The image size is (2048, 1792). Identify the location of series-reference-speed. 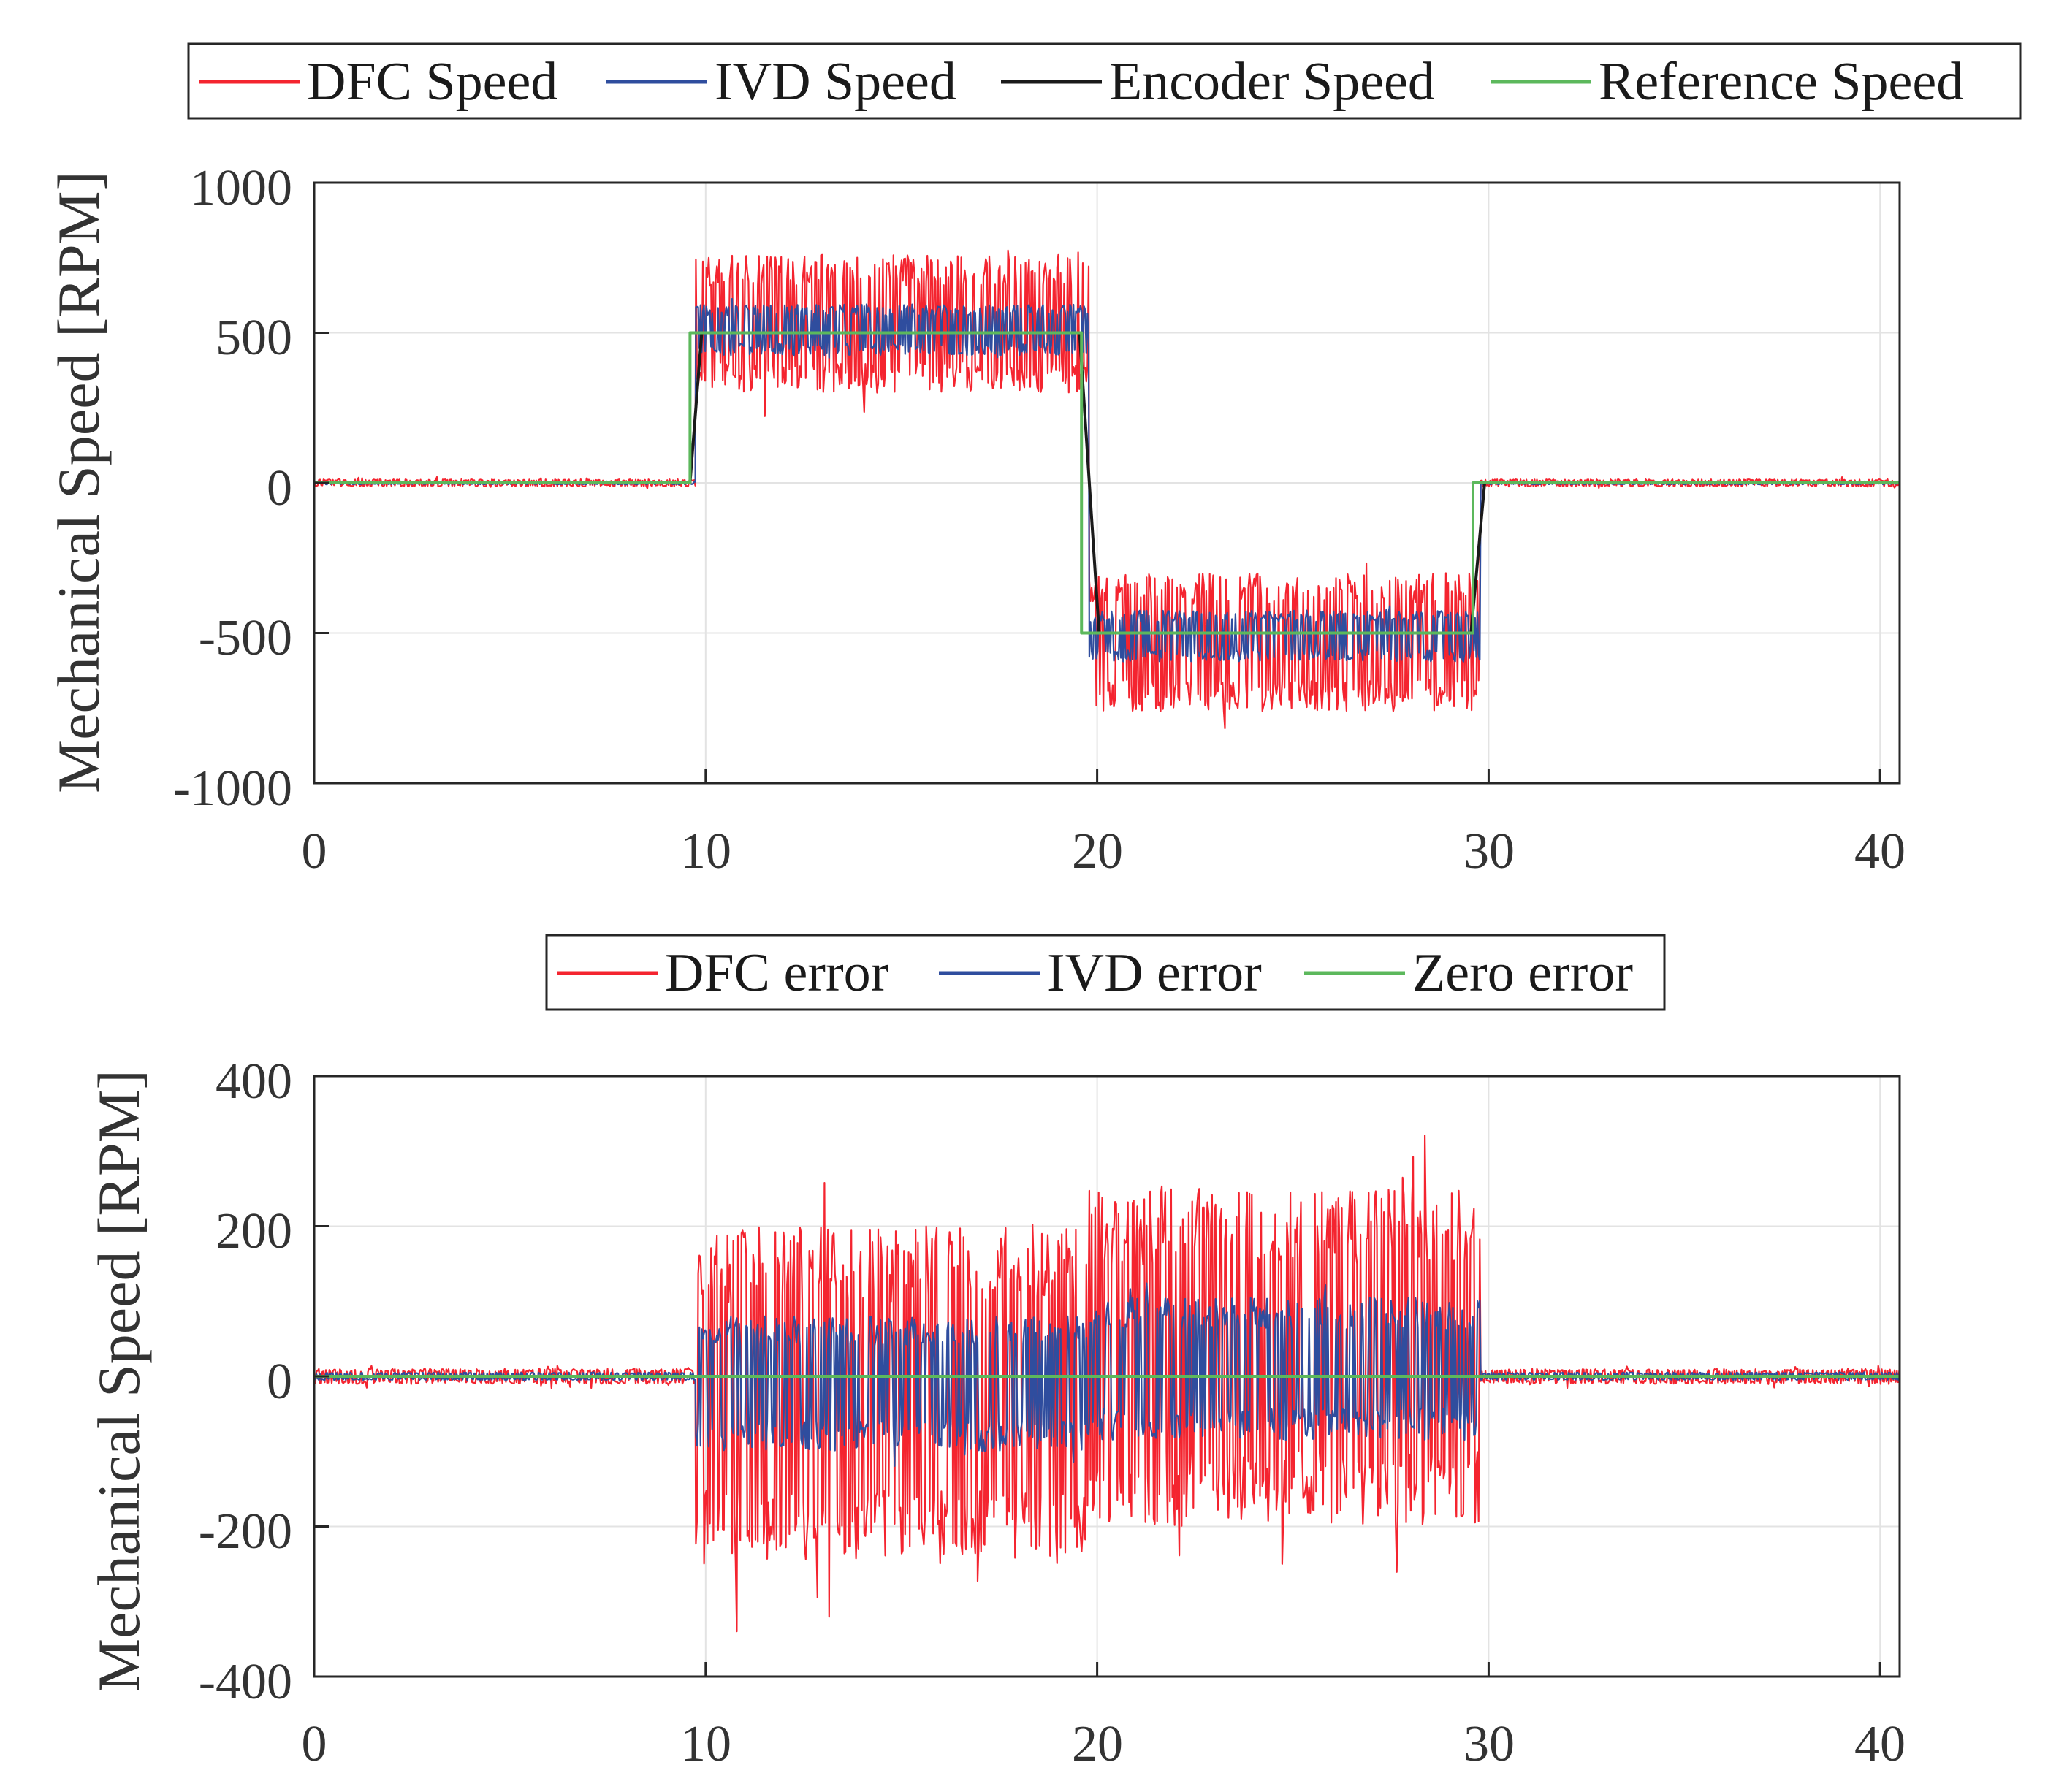
(1107, 483).